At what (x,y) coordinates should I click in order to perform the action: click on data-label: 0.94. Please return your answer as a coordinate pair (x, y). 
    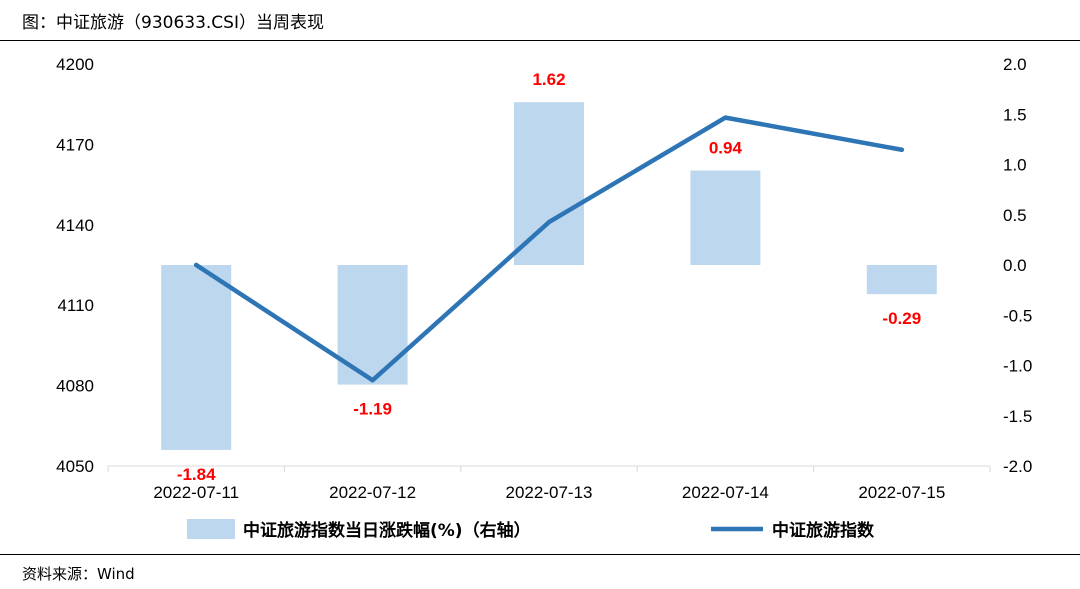
    Looking at the image, I should click on (726, 148).